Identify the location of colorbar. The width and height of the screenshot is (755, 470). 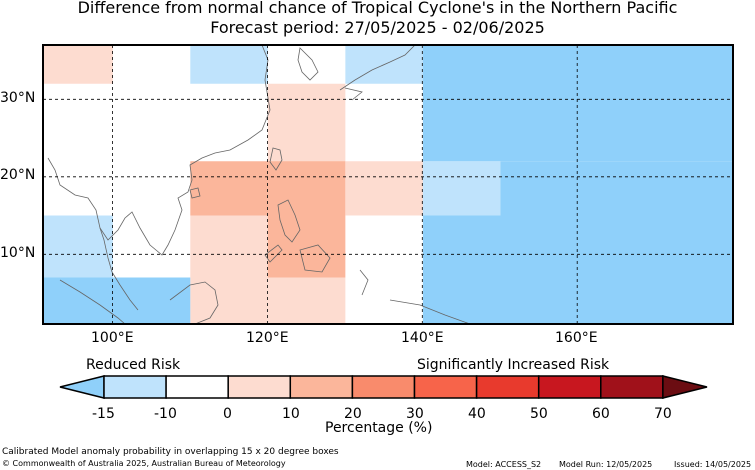
(383, 387).